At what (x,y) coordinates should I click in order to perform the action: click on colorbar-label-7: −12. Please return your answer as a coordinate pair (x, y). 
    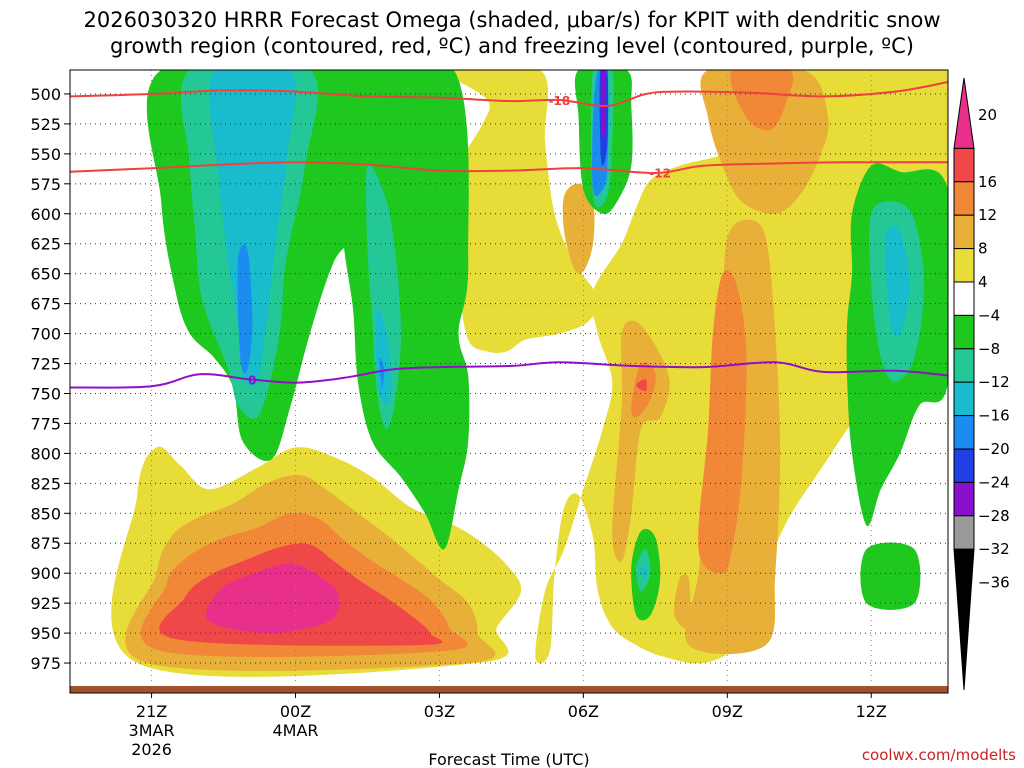
    Looking at the image, I should click on (994, 382).